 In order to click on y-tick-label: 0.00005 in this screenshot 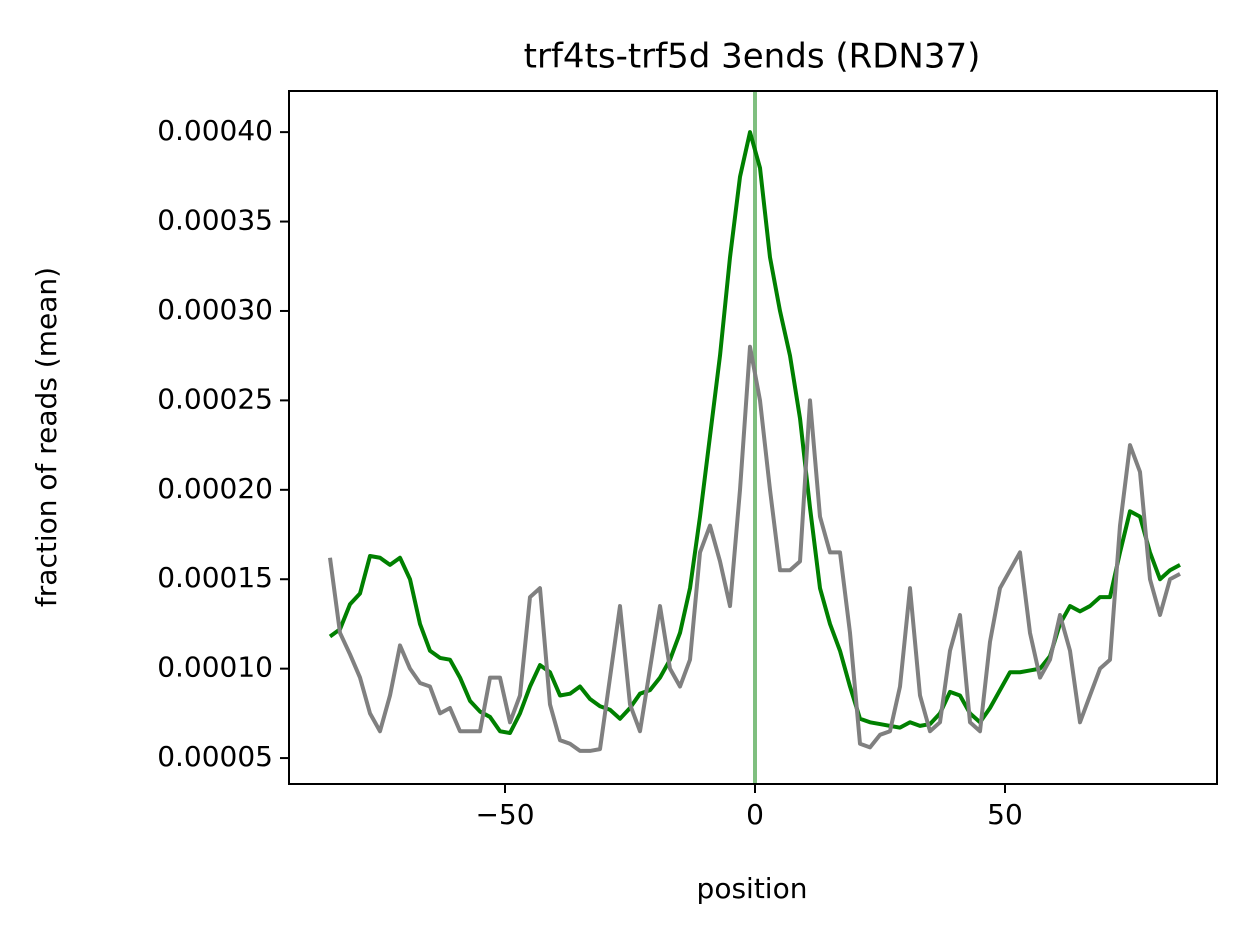, I will do `click(215, 756)`.